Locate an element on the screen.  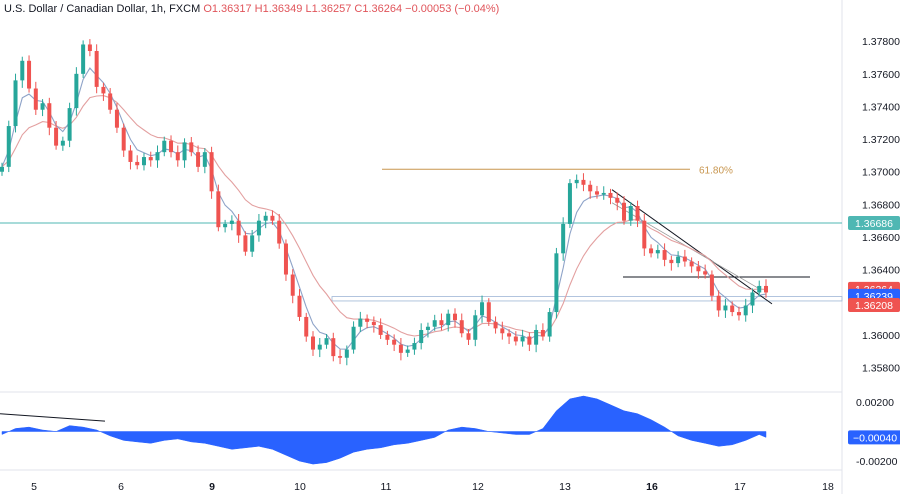
fib-level-label: 61.80% is located at coordinates (716, 170).